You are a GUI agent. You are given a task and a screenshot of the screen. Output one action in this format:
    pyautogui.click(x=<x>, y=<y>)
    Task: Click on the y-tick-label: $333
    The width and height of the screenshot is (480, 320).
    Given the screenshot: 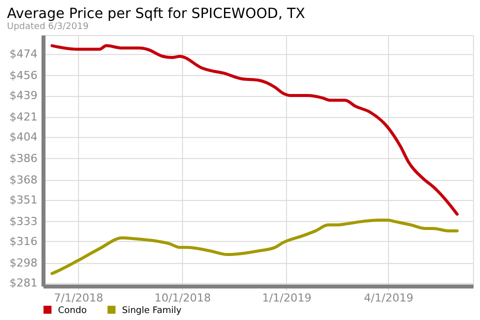 What is the action you would take?
    pyautogui.click(x=24, y=221)
    